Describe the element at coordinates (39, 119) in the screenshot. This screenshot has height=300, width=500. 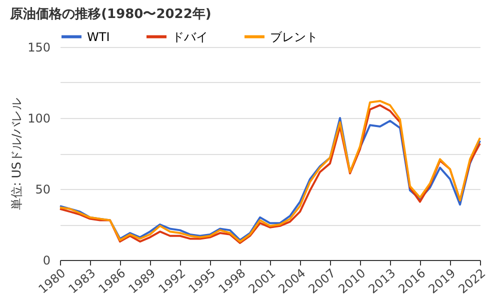
I see `y-tick-label: 100` at that location.